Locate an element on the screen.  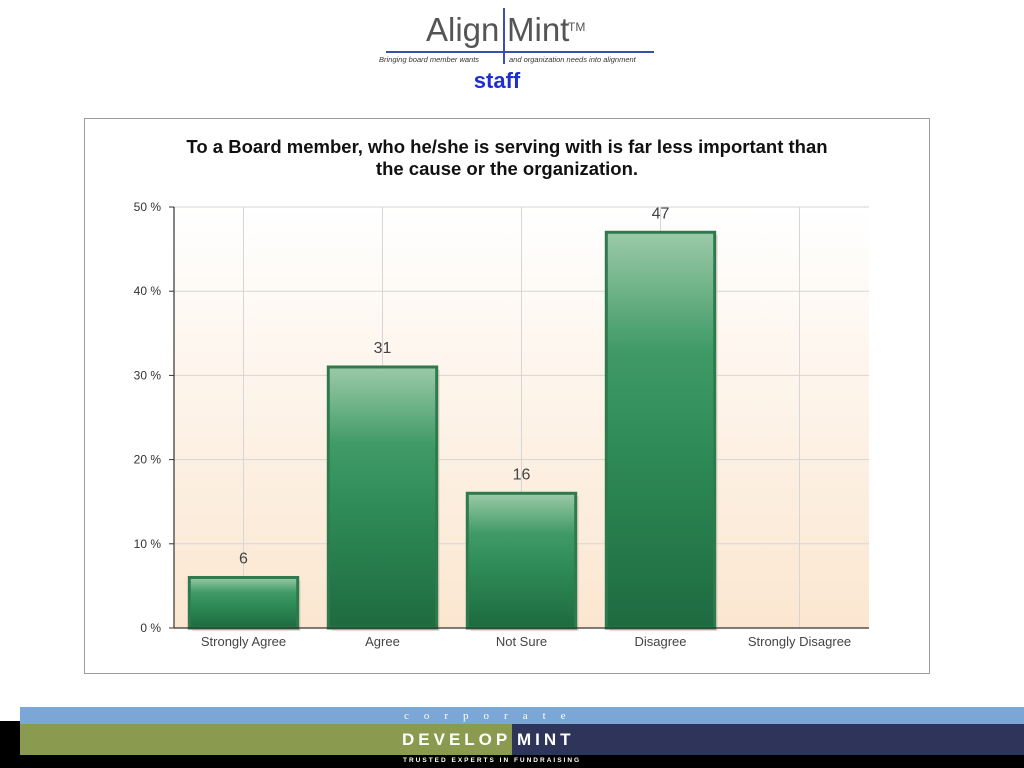
x-tick-label: Strongly Disagree is located at coordinates (799, 641).